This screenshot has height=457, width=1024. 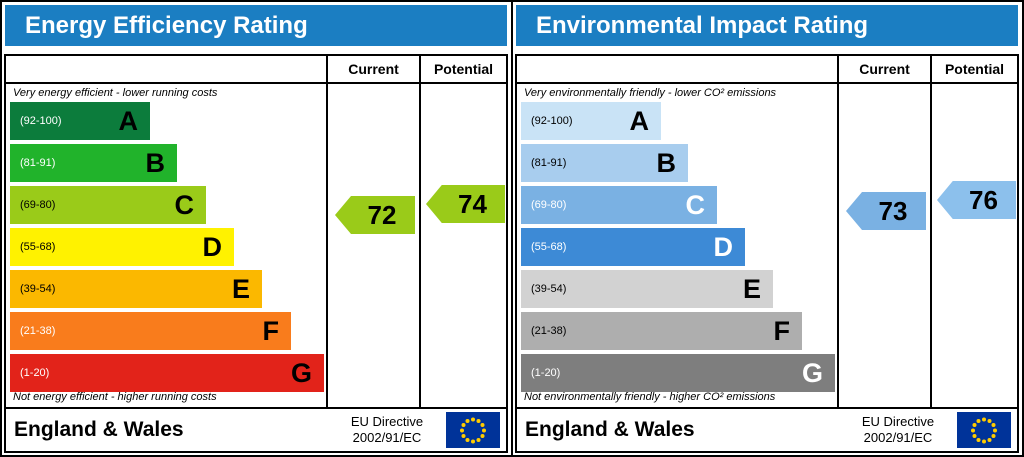 I want to click on potential-rating-value: 74, so click(x=472, y=203).